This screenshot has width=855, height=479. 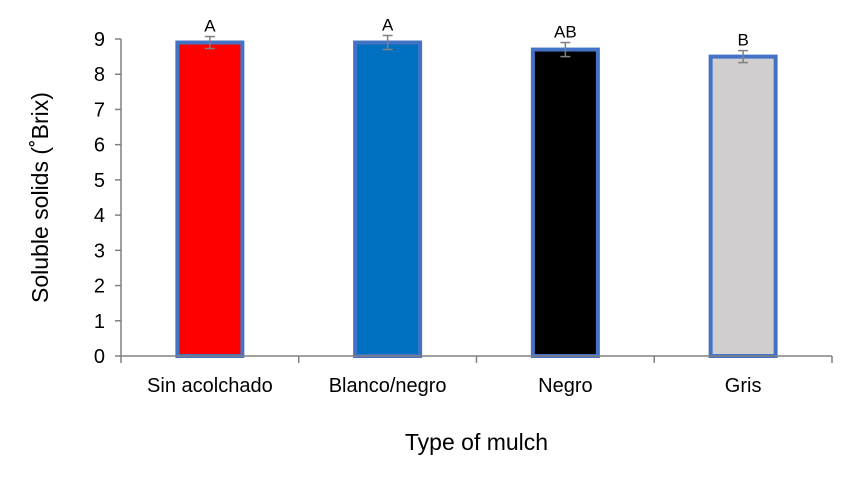 I want to click on y-tick-label: 5, so click(x=99, y=181).